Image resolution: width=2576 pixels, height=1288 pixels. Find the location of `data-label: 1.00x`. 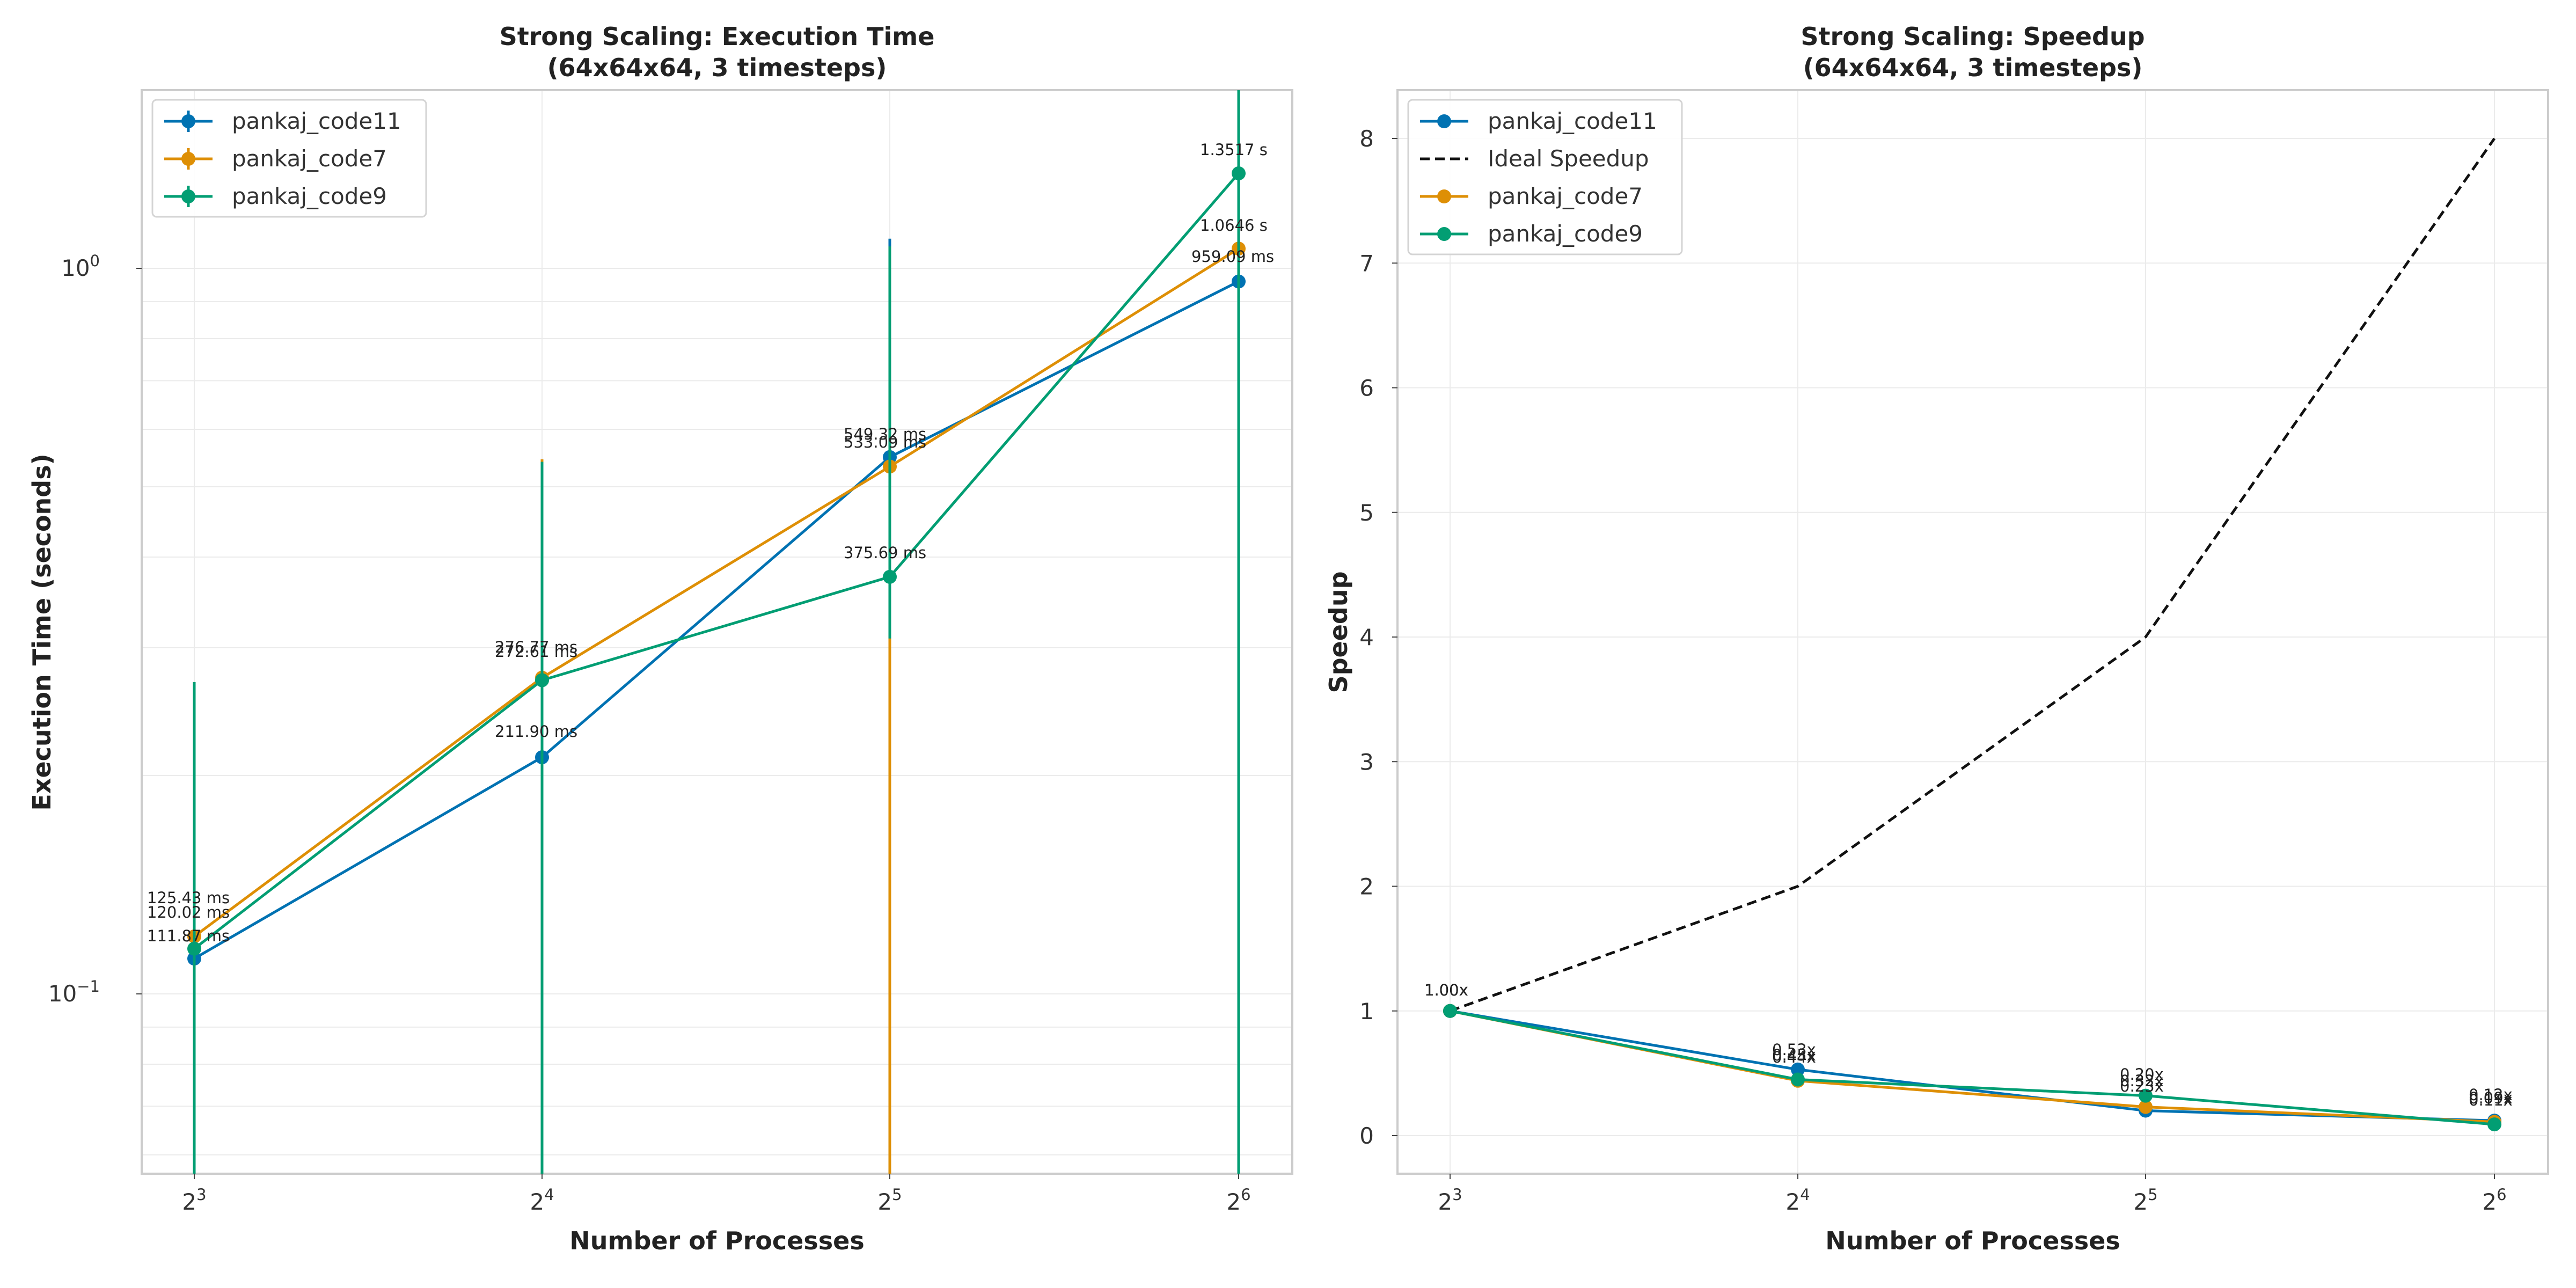

data-label: 1.00x is located at coordinates (1446, 990).